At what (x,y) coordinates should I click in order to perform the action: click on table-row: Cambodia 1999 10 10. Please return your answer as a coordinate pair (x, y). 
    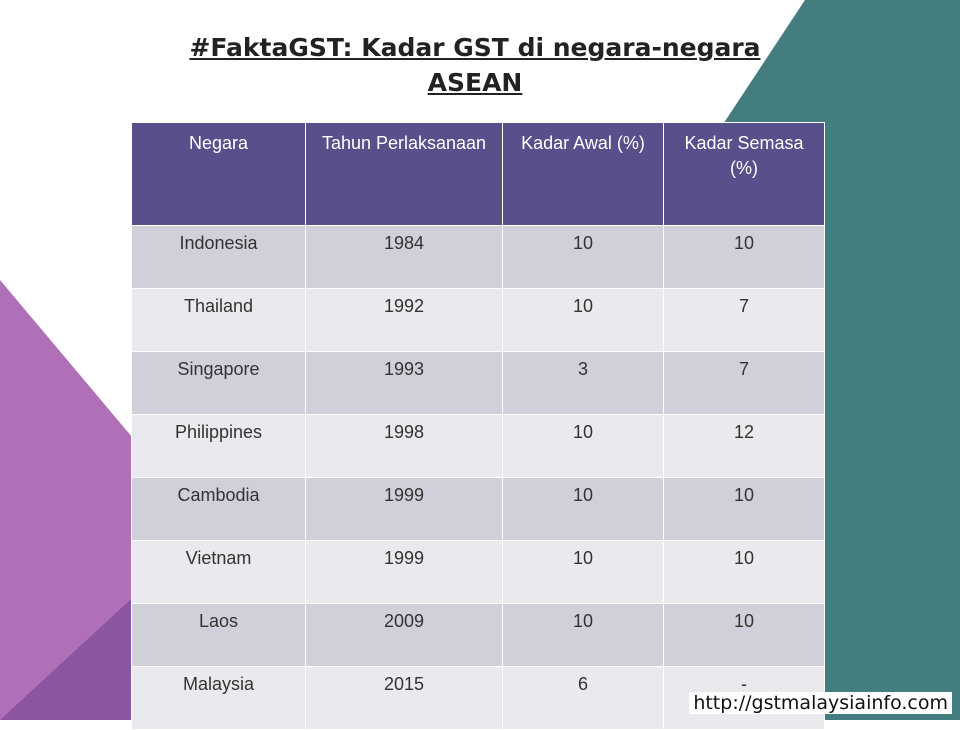
    Looking at the image, I should click on (478, 509).